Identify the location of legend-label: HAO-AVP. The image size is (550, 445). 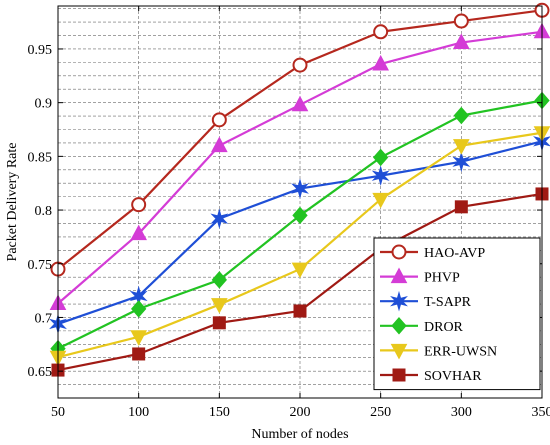
(454, 253).